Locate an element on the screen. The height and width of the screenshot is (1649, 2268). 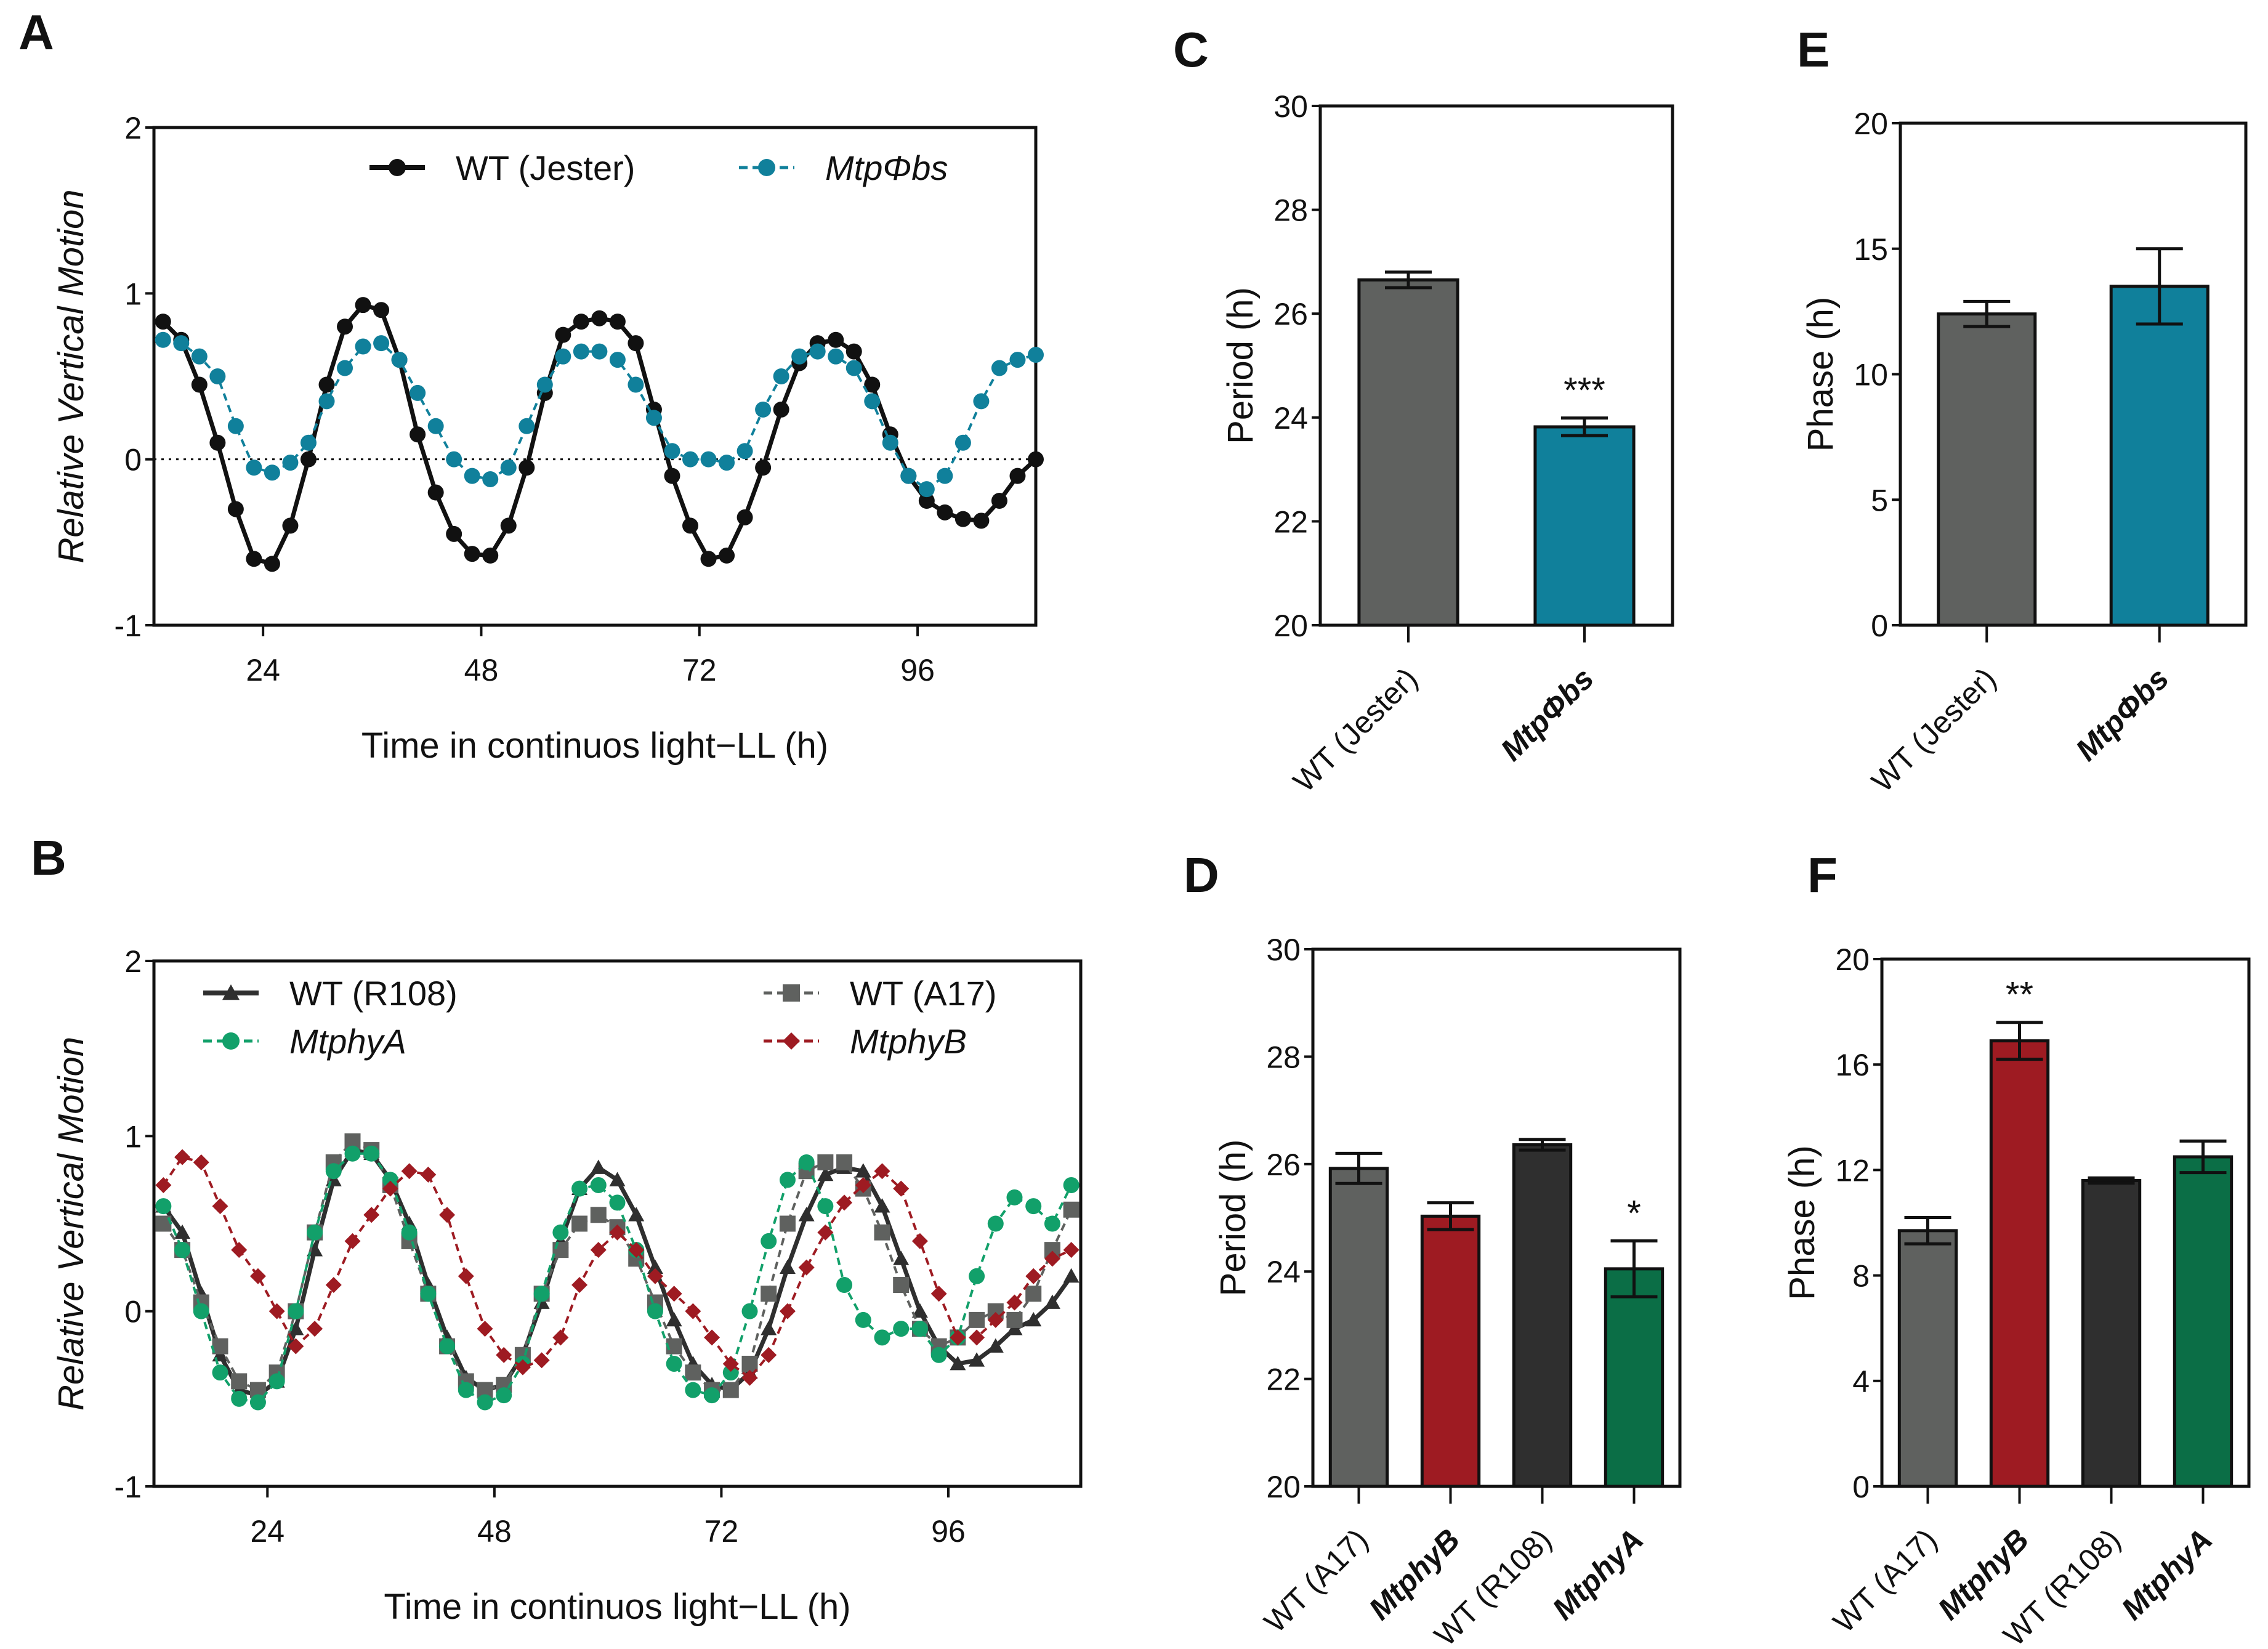
x-tick-label: 96 is located at coordinates (918, 670).